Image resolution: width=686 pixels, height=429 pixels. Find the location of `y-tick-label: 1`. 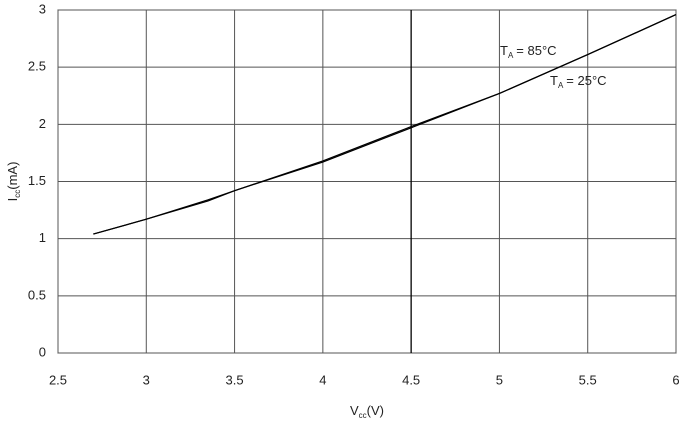

y-tick-label: 1 is located at coordinates (42, 237).